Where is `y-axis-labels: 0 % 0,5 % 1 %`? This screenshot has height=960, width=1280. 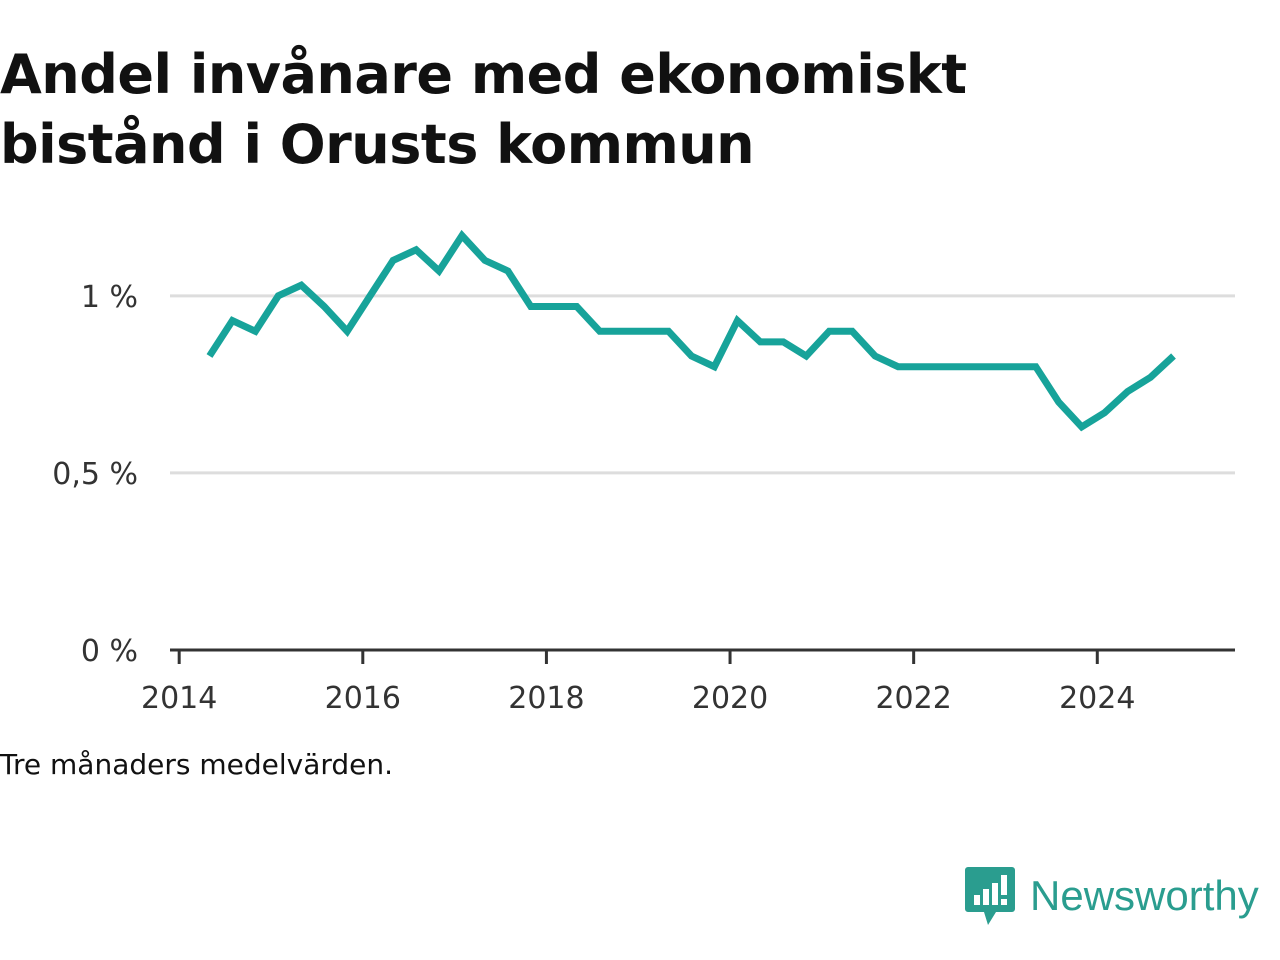
y-axis-labels: 0 % 0,5 % 1 % is located at coordinates (95, 474).